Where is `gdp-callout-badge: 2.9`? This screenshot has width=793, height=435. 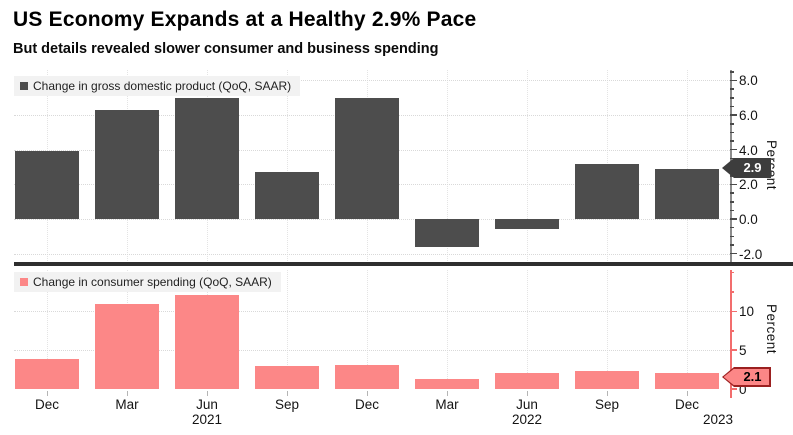 gdp-callout-badge: 2.9 is located at coordinates (746, 168).